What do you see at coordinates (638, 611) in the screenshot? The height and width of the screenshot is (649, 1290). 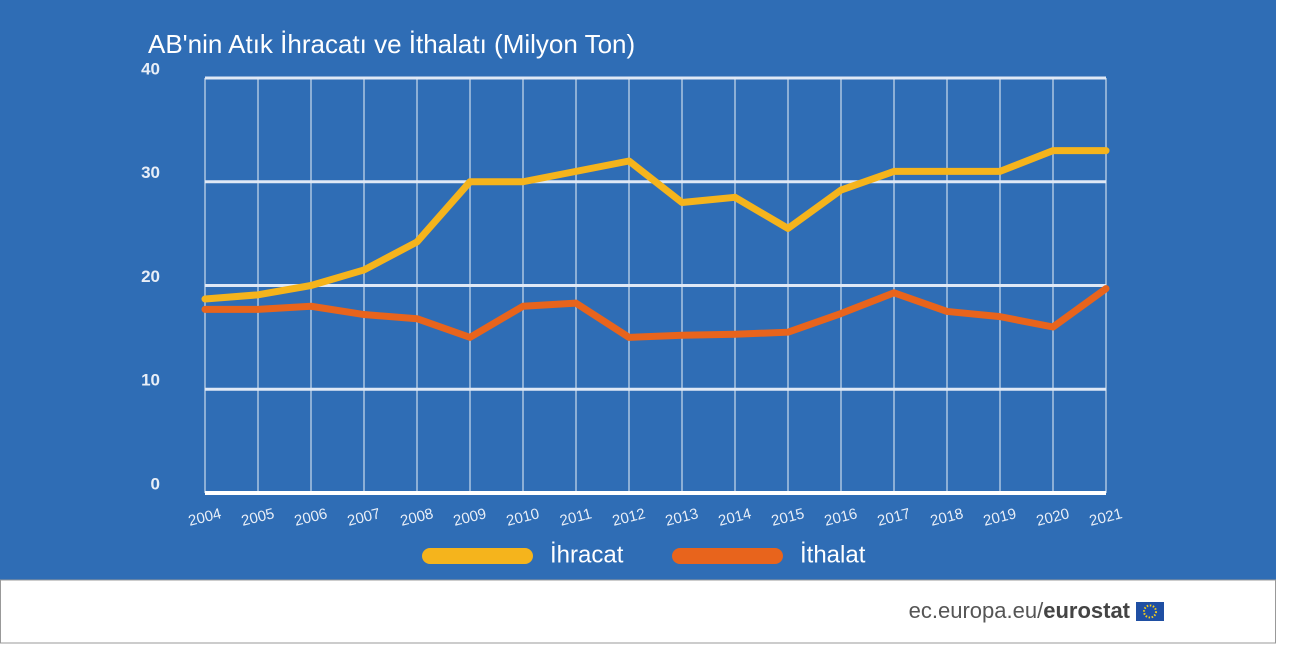 I see `footer-panel` at bounding box center [638, 611].